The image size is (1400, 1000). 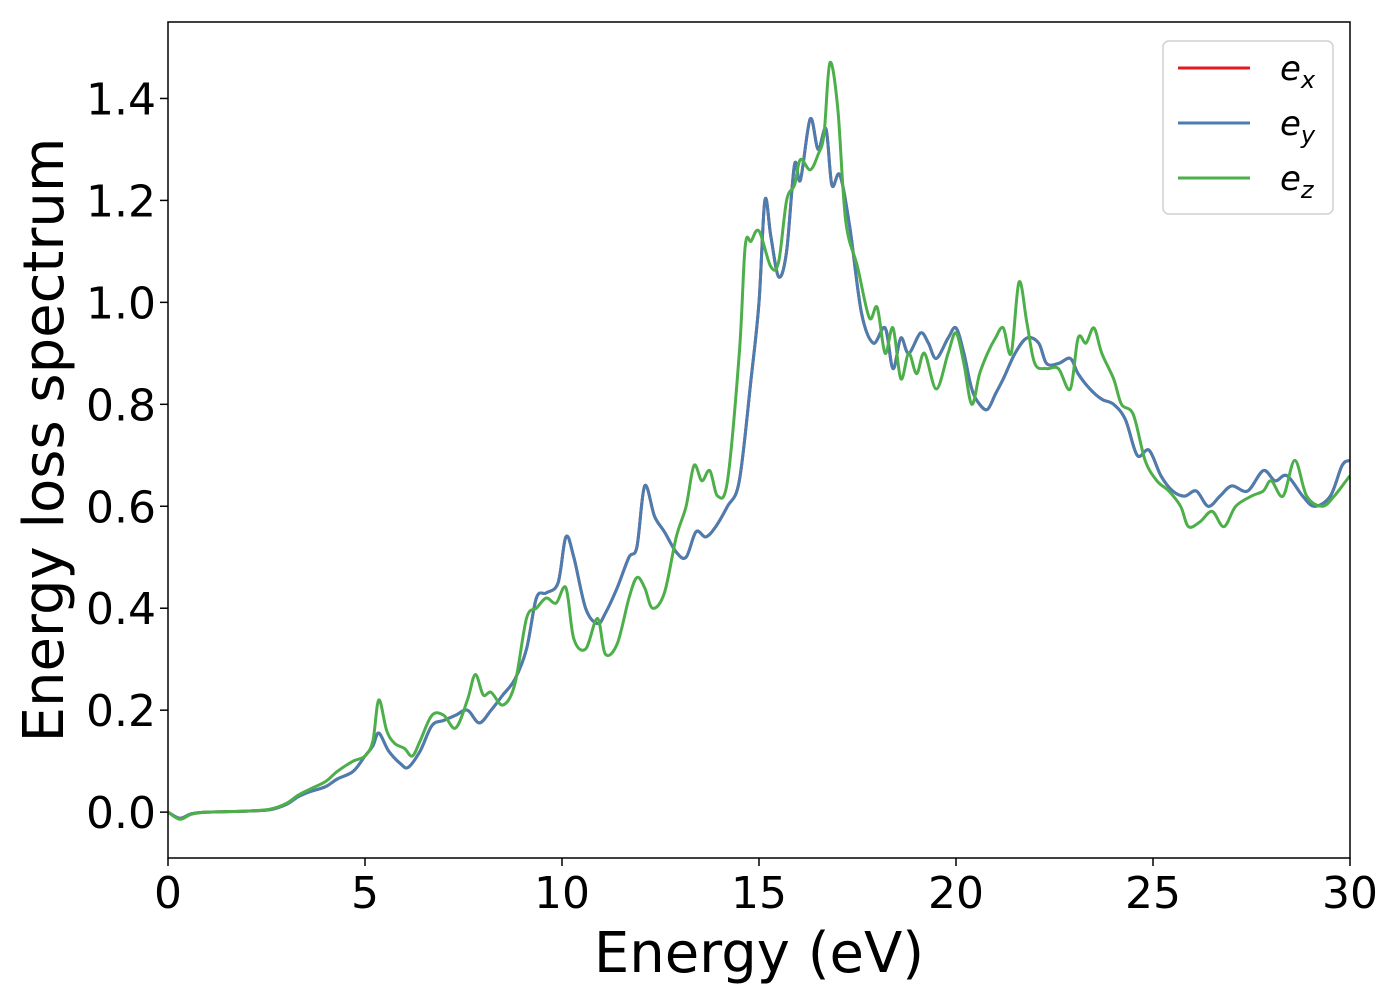 I want to click on x-tick-label: 0, so click(x=168, y=893).